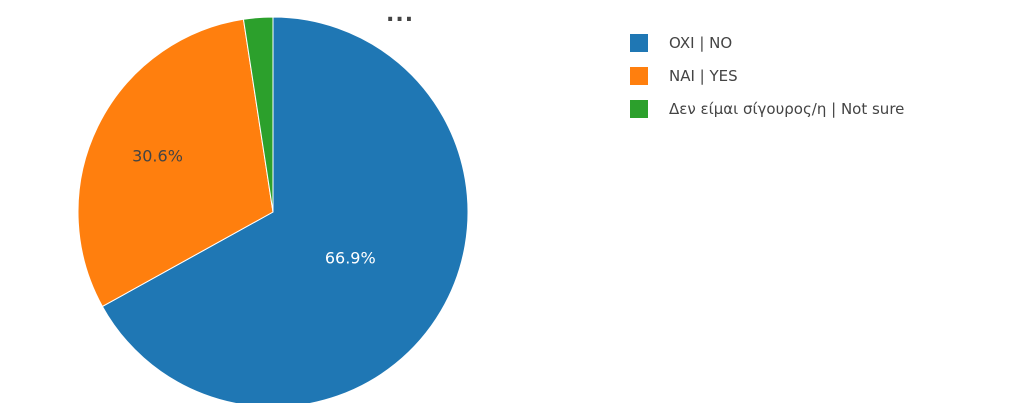  Describe the element at coordinates (767, 76) in the screenshot. I see `legend-item-yes: NAI | YES` at that location.